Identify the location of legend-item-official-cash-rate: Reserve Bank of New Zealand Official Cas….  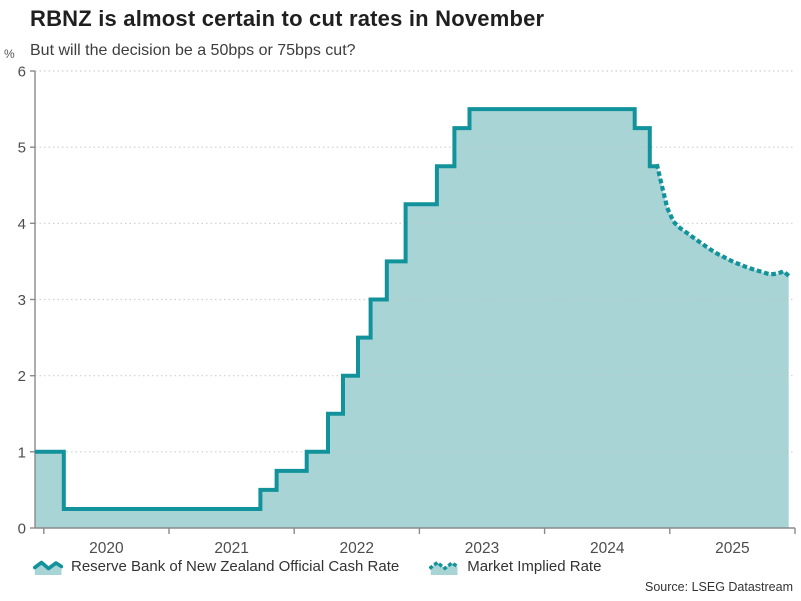
(216, 566).